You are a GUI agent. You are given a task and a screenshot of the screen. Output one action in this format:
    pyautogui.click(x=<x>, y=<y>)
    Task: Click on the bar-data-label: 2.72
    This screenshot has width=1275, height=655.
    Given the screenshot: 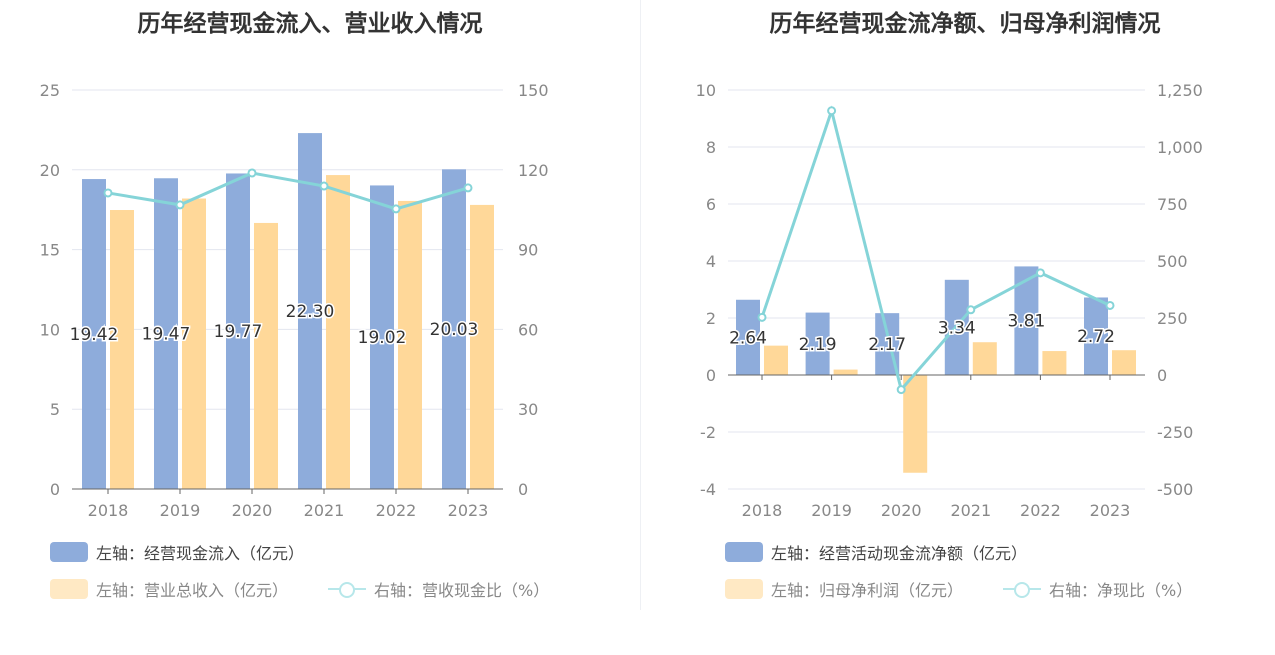 What is the action you would take?
    pyautogui.click(x=1096, y=337)
    